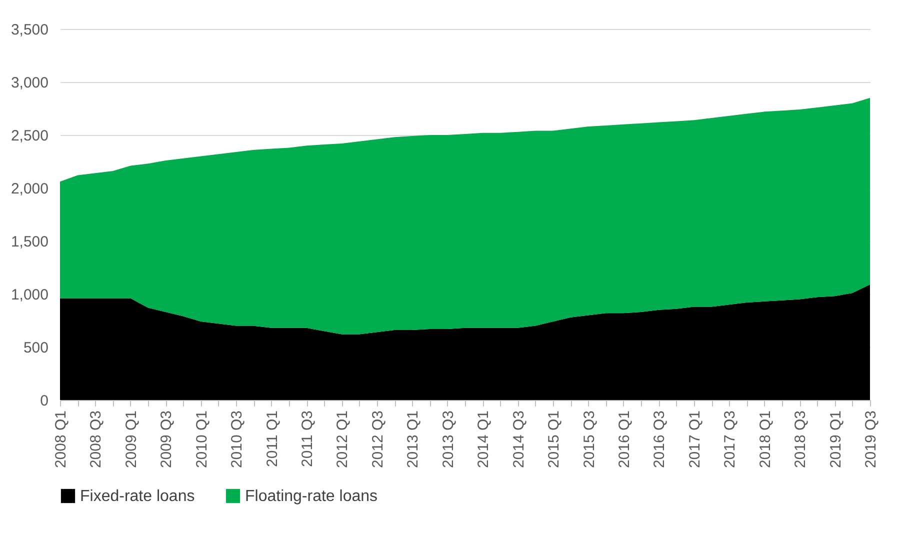 This screenshot has height=547, width=917. I want to click on x-tick-label: 2019 Q1, so click(835, 439).